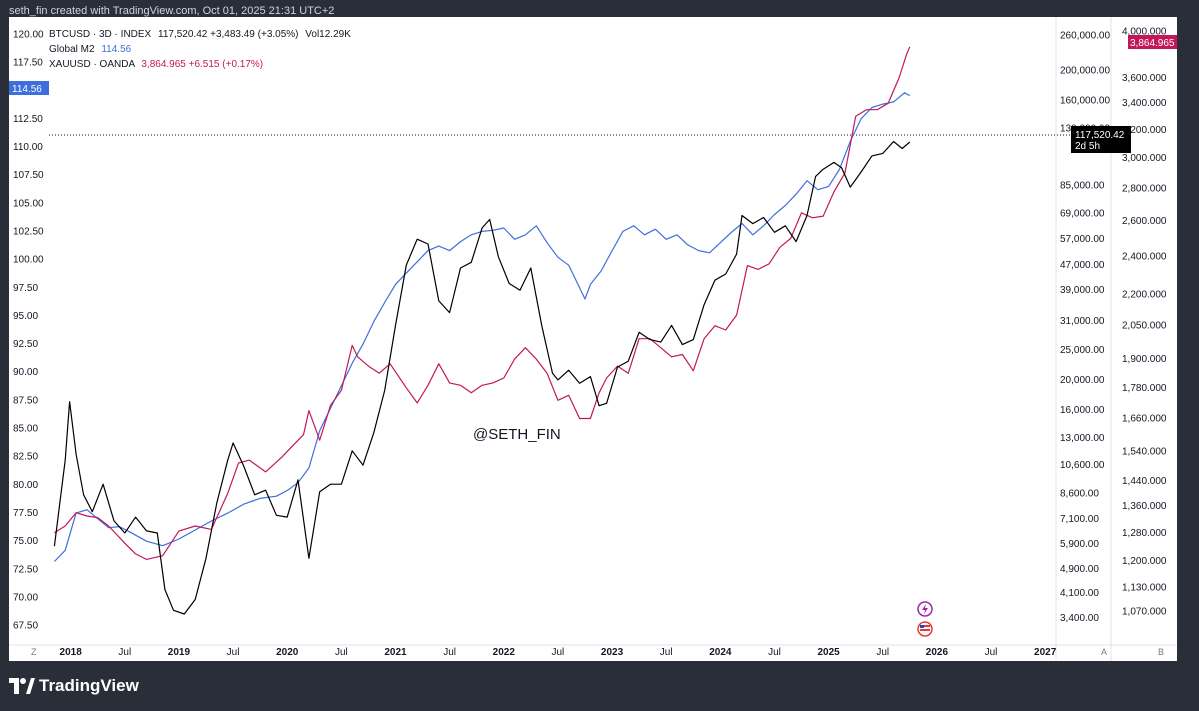 The height and width of the screenshot is (711, 1199). What do you see at coordinates (25, 288) in the screenshot?
I see `left-axis-tick: 97.50` at bounding box center [25, 288].